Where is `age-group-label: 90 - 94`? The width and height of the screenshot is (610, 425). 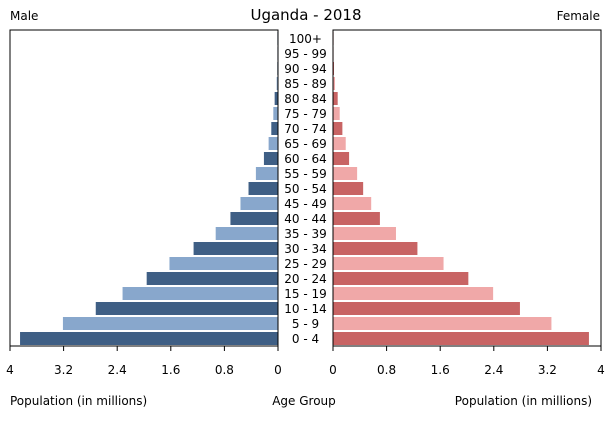
age-group-label: 90 - 94 is located at coordinates (305, 69).